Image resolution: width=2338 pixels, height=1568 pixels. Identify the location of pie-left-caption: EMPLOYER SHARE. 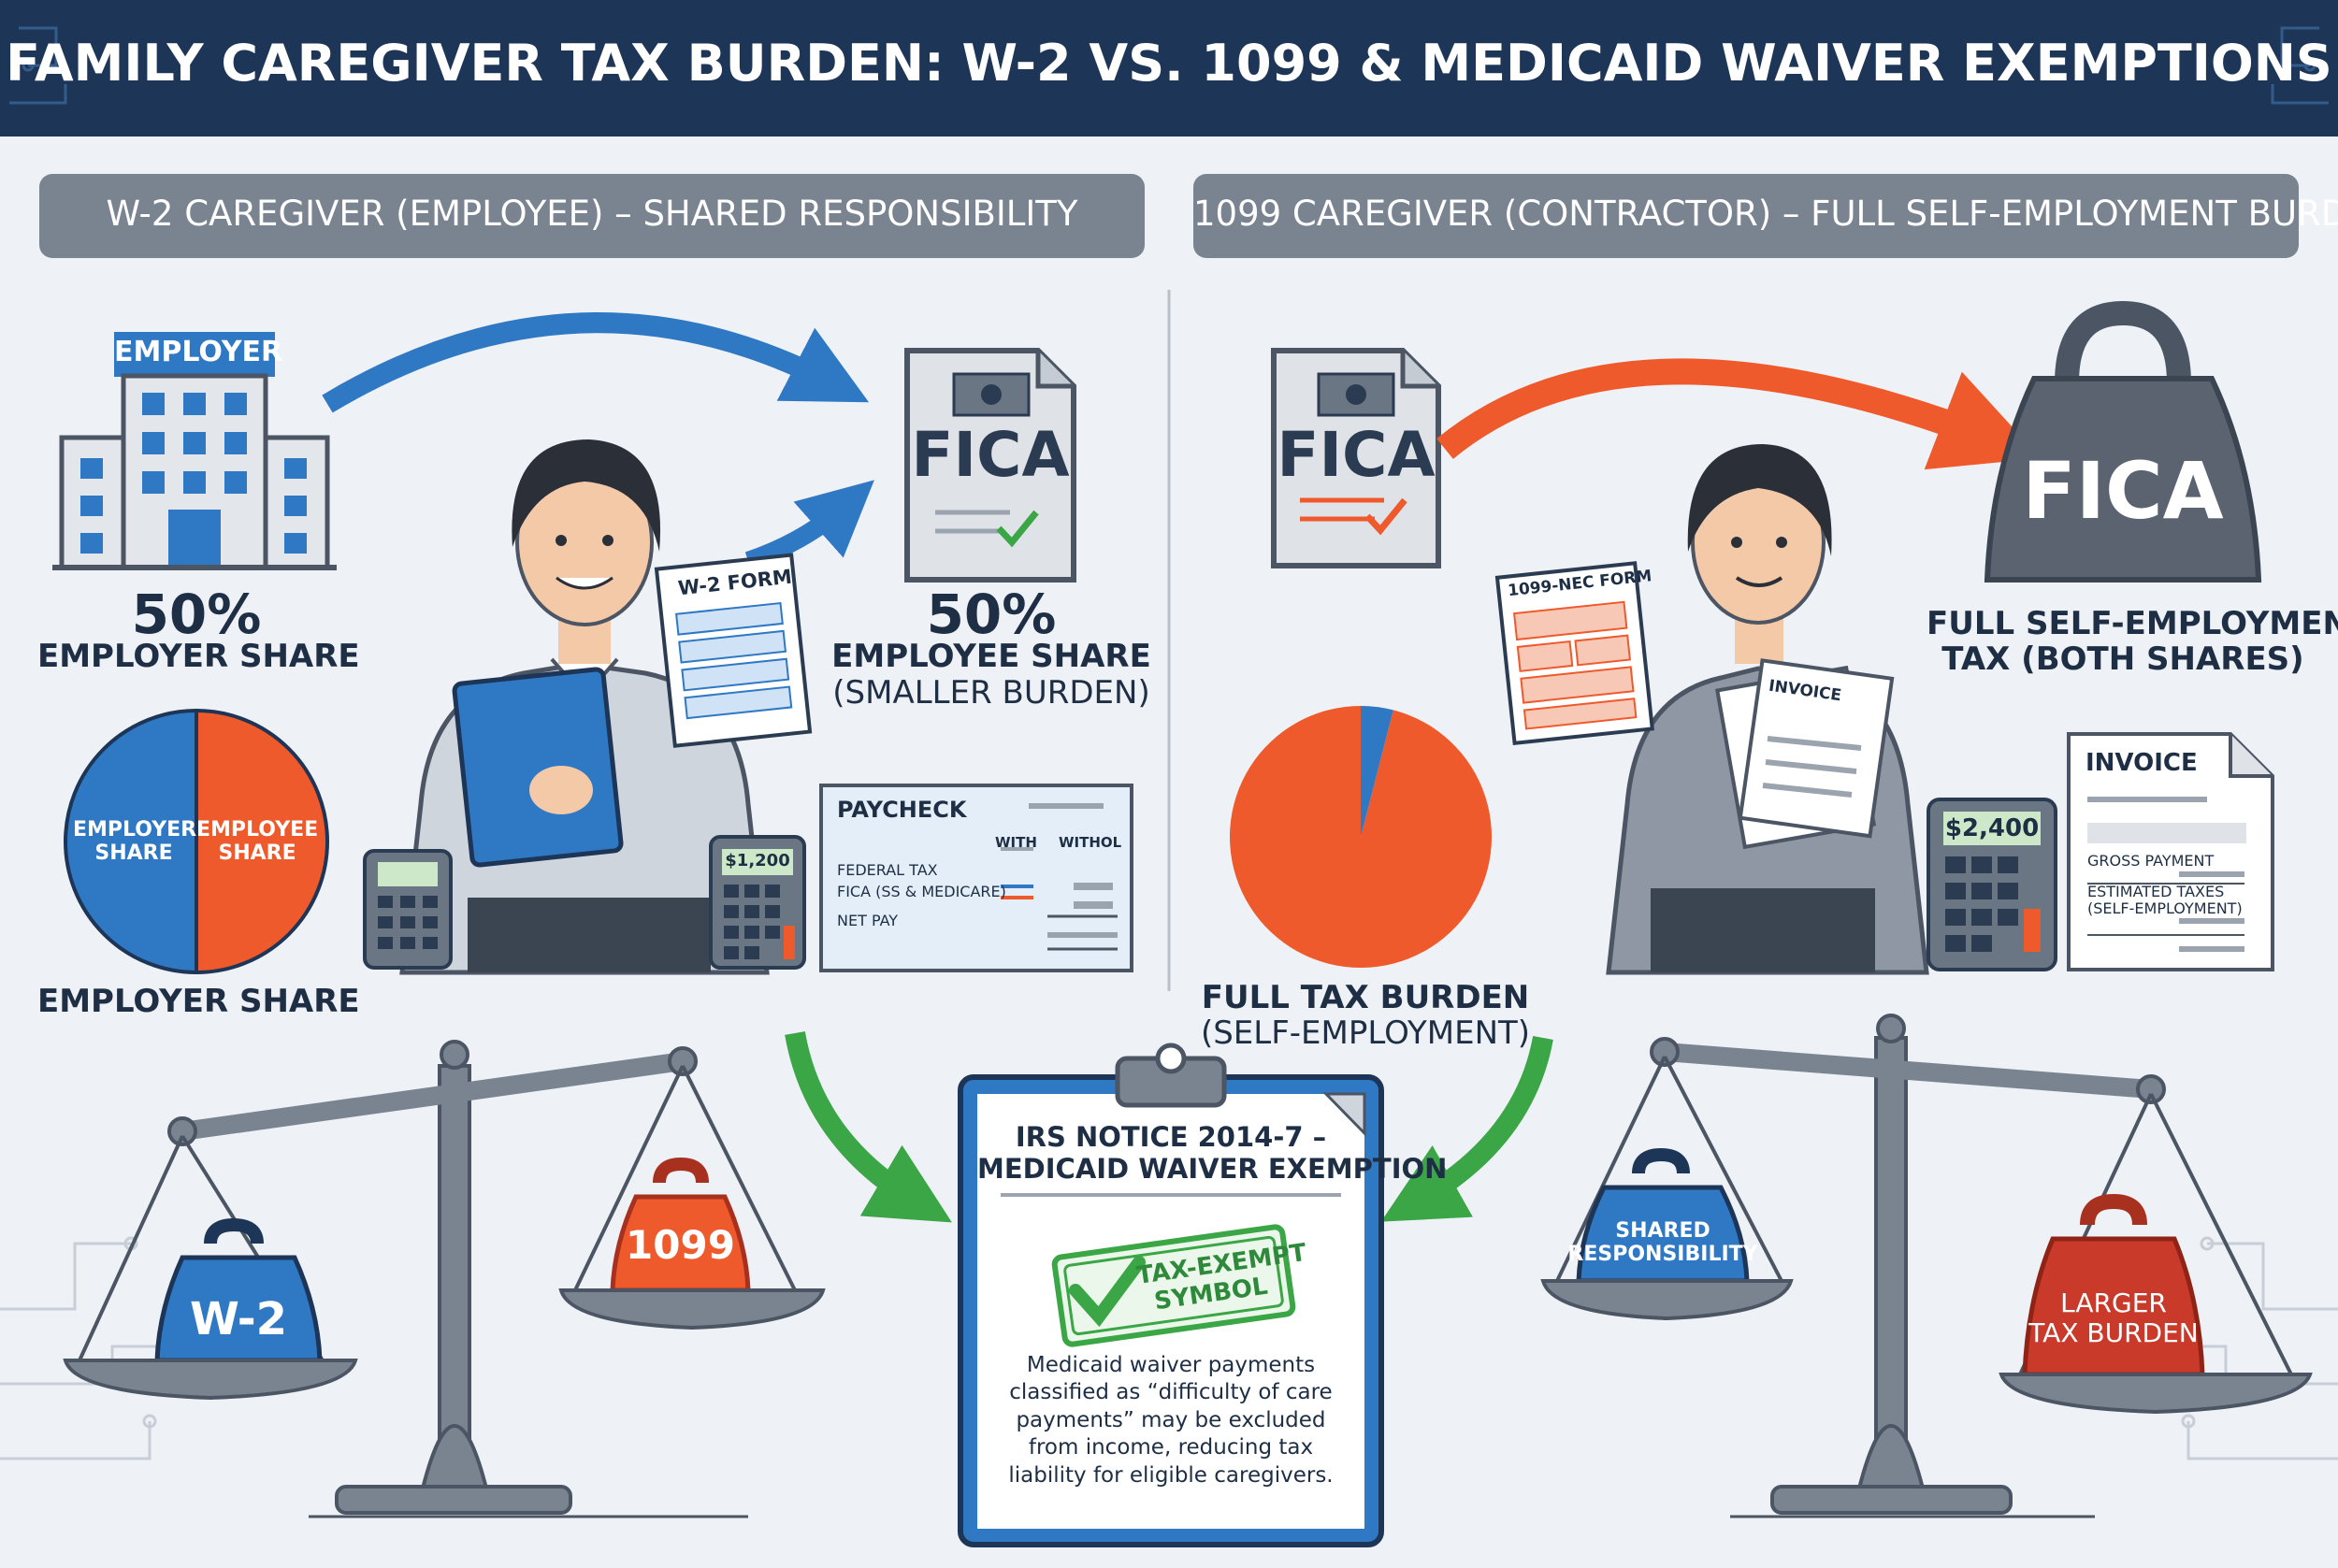
(199, 1001).